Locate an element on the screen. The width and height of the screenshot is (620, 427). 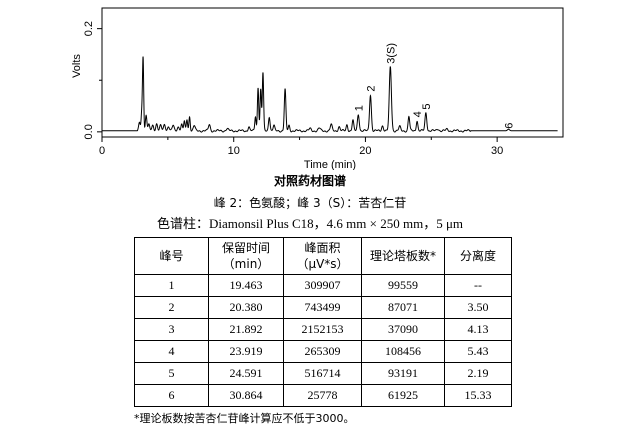
table-cell: 6 is located at coordinates (171, 395).